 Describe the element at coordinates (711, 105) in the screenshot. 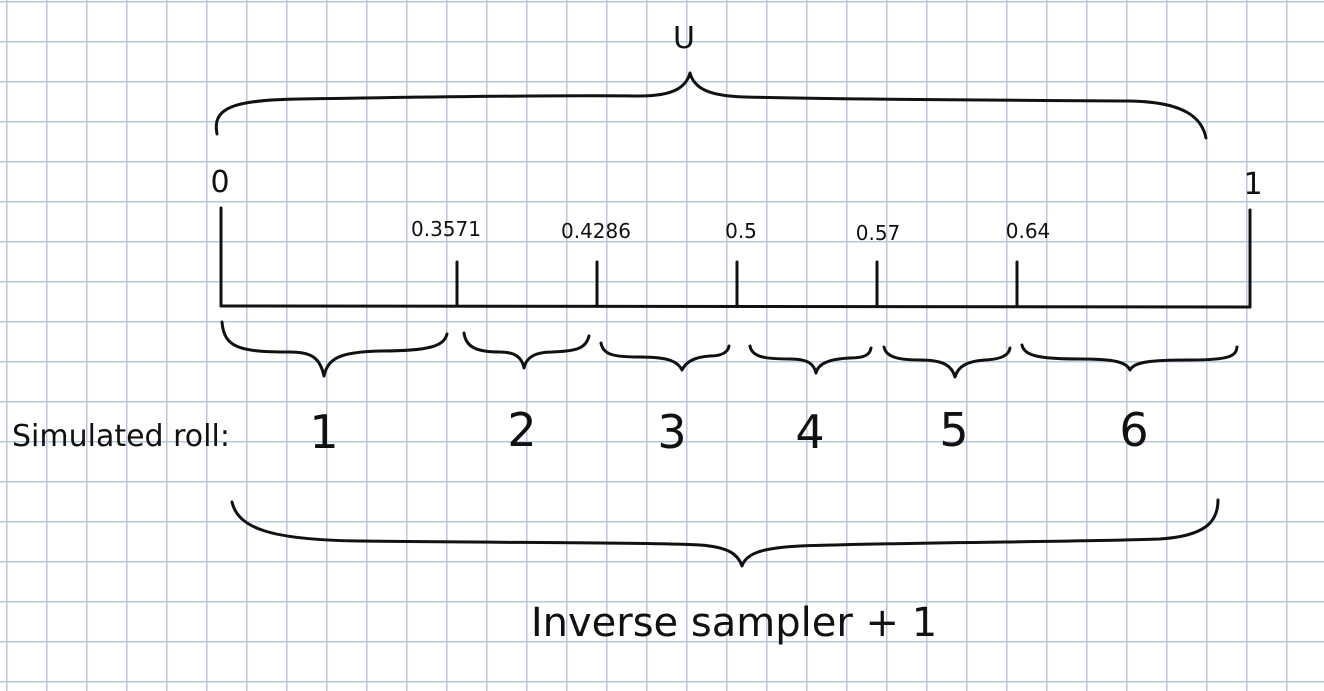

I see `top-brace` at that location.